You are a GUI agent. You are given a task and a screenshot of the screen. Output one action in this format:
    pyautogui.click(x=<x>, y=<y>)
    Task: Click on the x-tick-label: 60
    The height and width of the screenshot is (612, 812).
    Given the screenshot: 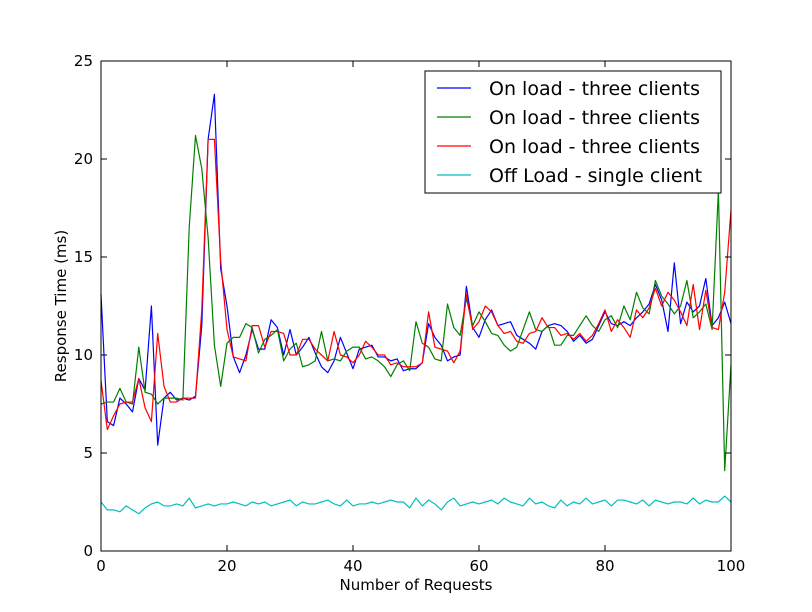 What is the action you would take?
    pyautogui.click(x=478, y=566)
    